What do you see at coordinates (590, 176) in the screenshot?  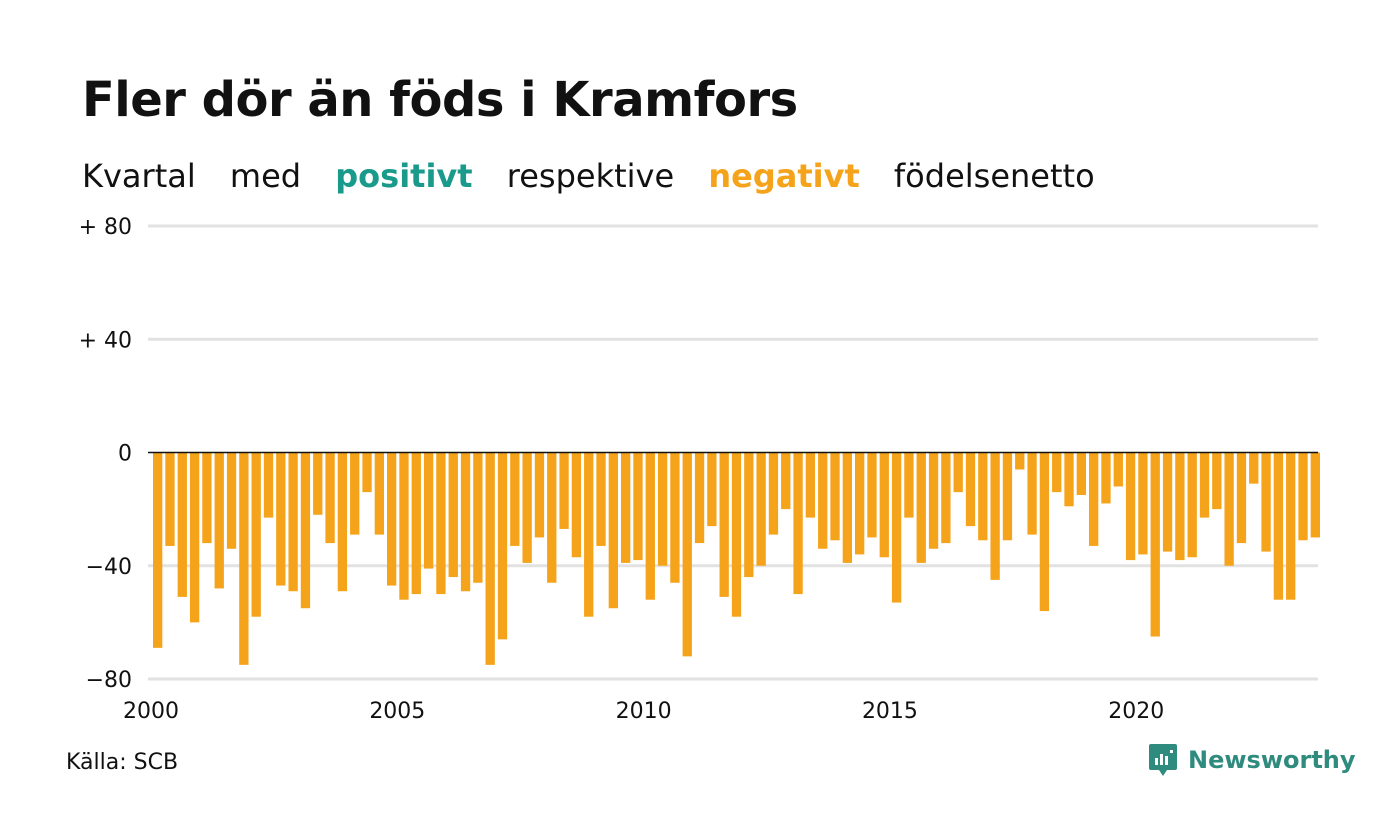 I see `subtitle-word-respektive: respektive` at bounding box center [590, 176].